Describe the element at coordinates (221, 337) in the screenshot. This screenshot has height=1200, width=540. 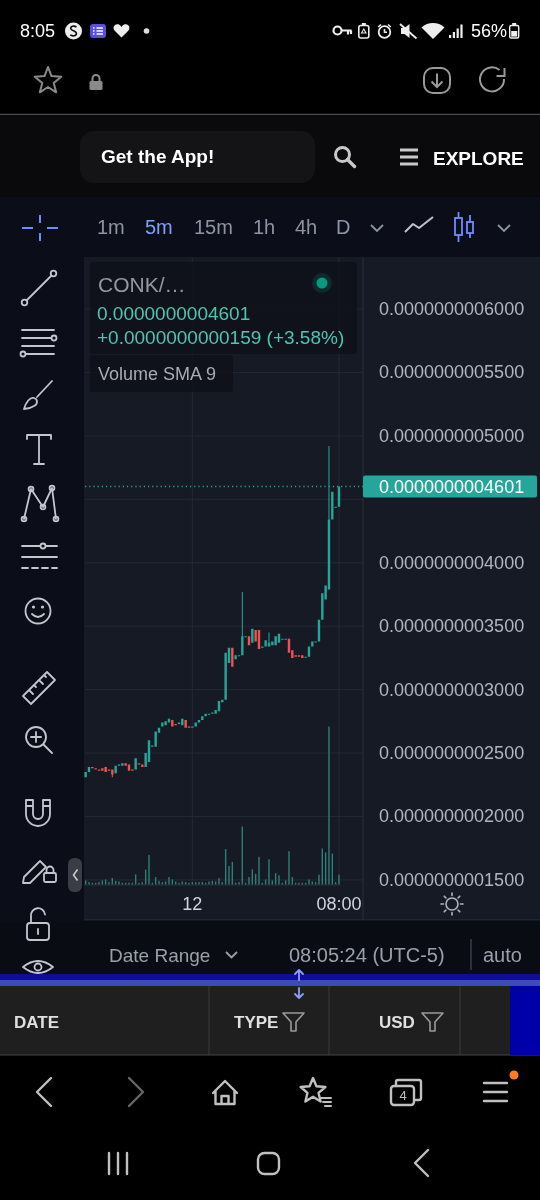
I see `annotation: +0.0000000000159 (+3.58%)` at that location.